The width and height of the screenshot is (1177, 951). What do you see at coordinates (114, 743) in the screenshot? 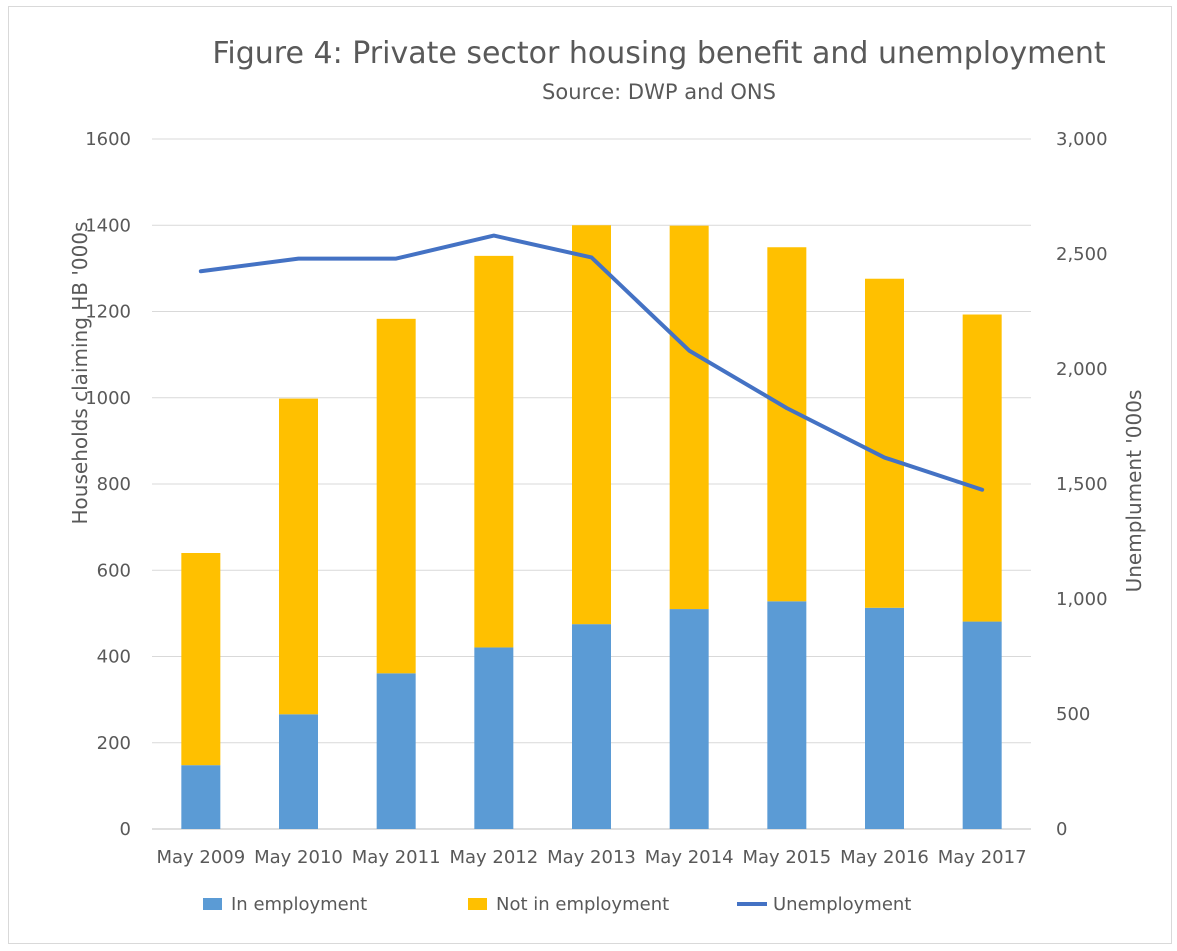
I see `y-tick-left: 200` at bounding box center [114, 743].